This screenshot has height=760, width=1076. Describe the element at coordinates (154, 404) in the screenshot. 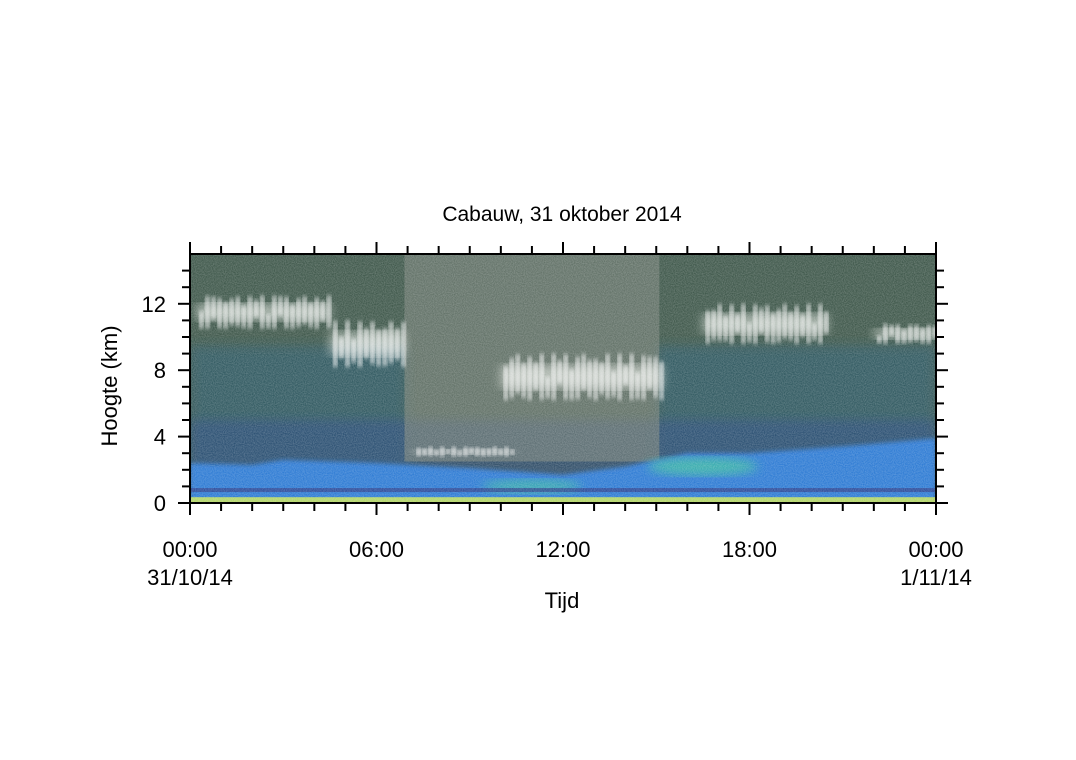

I see `y-tick-labels: 0 4 8 12` at that location.